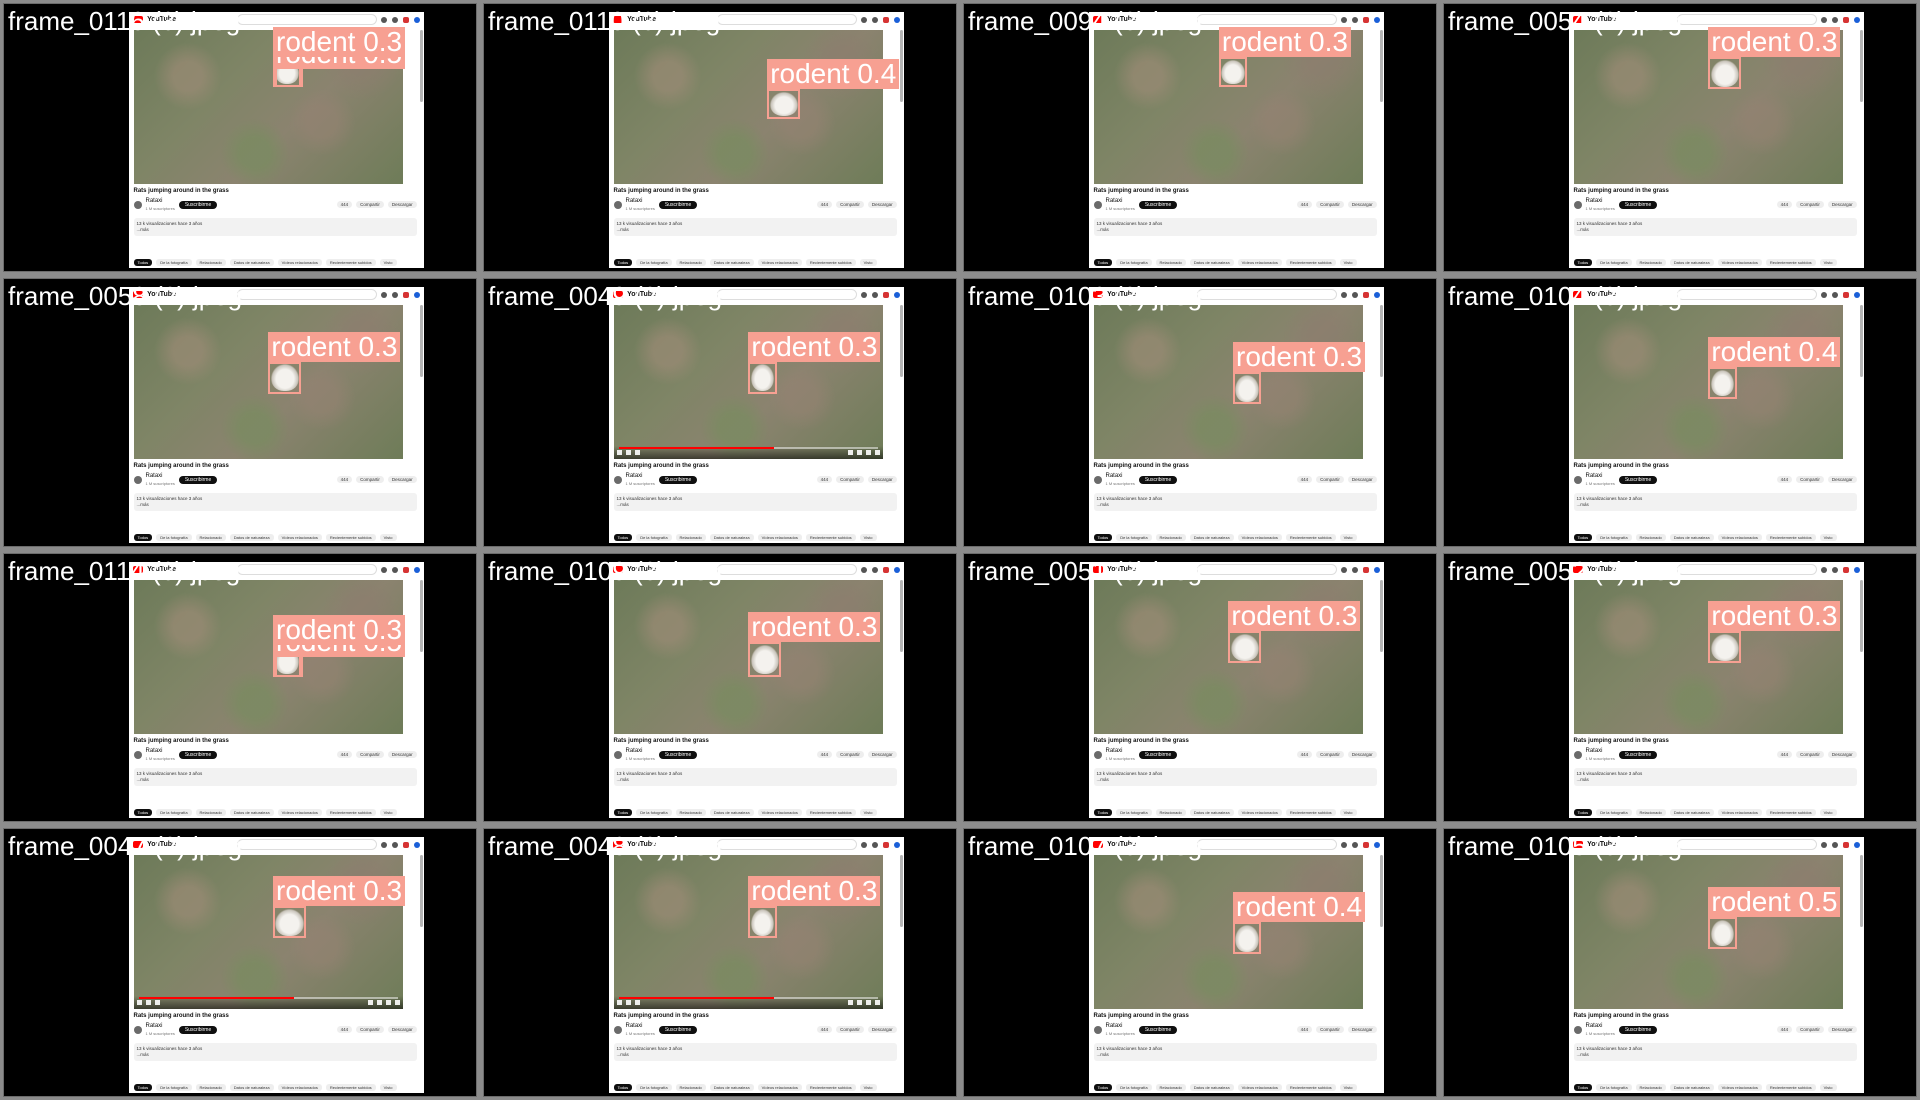  What do you see at coordinates (851, 452) in the screenshot?
I see `settings-icon` at bounding box center [851, 452].